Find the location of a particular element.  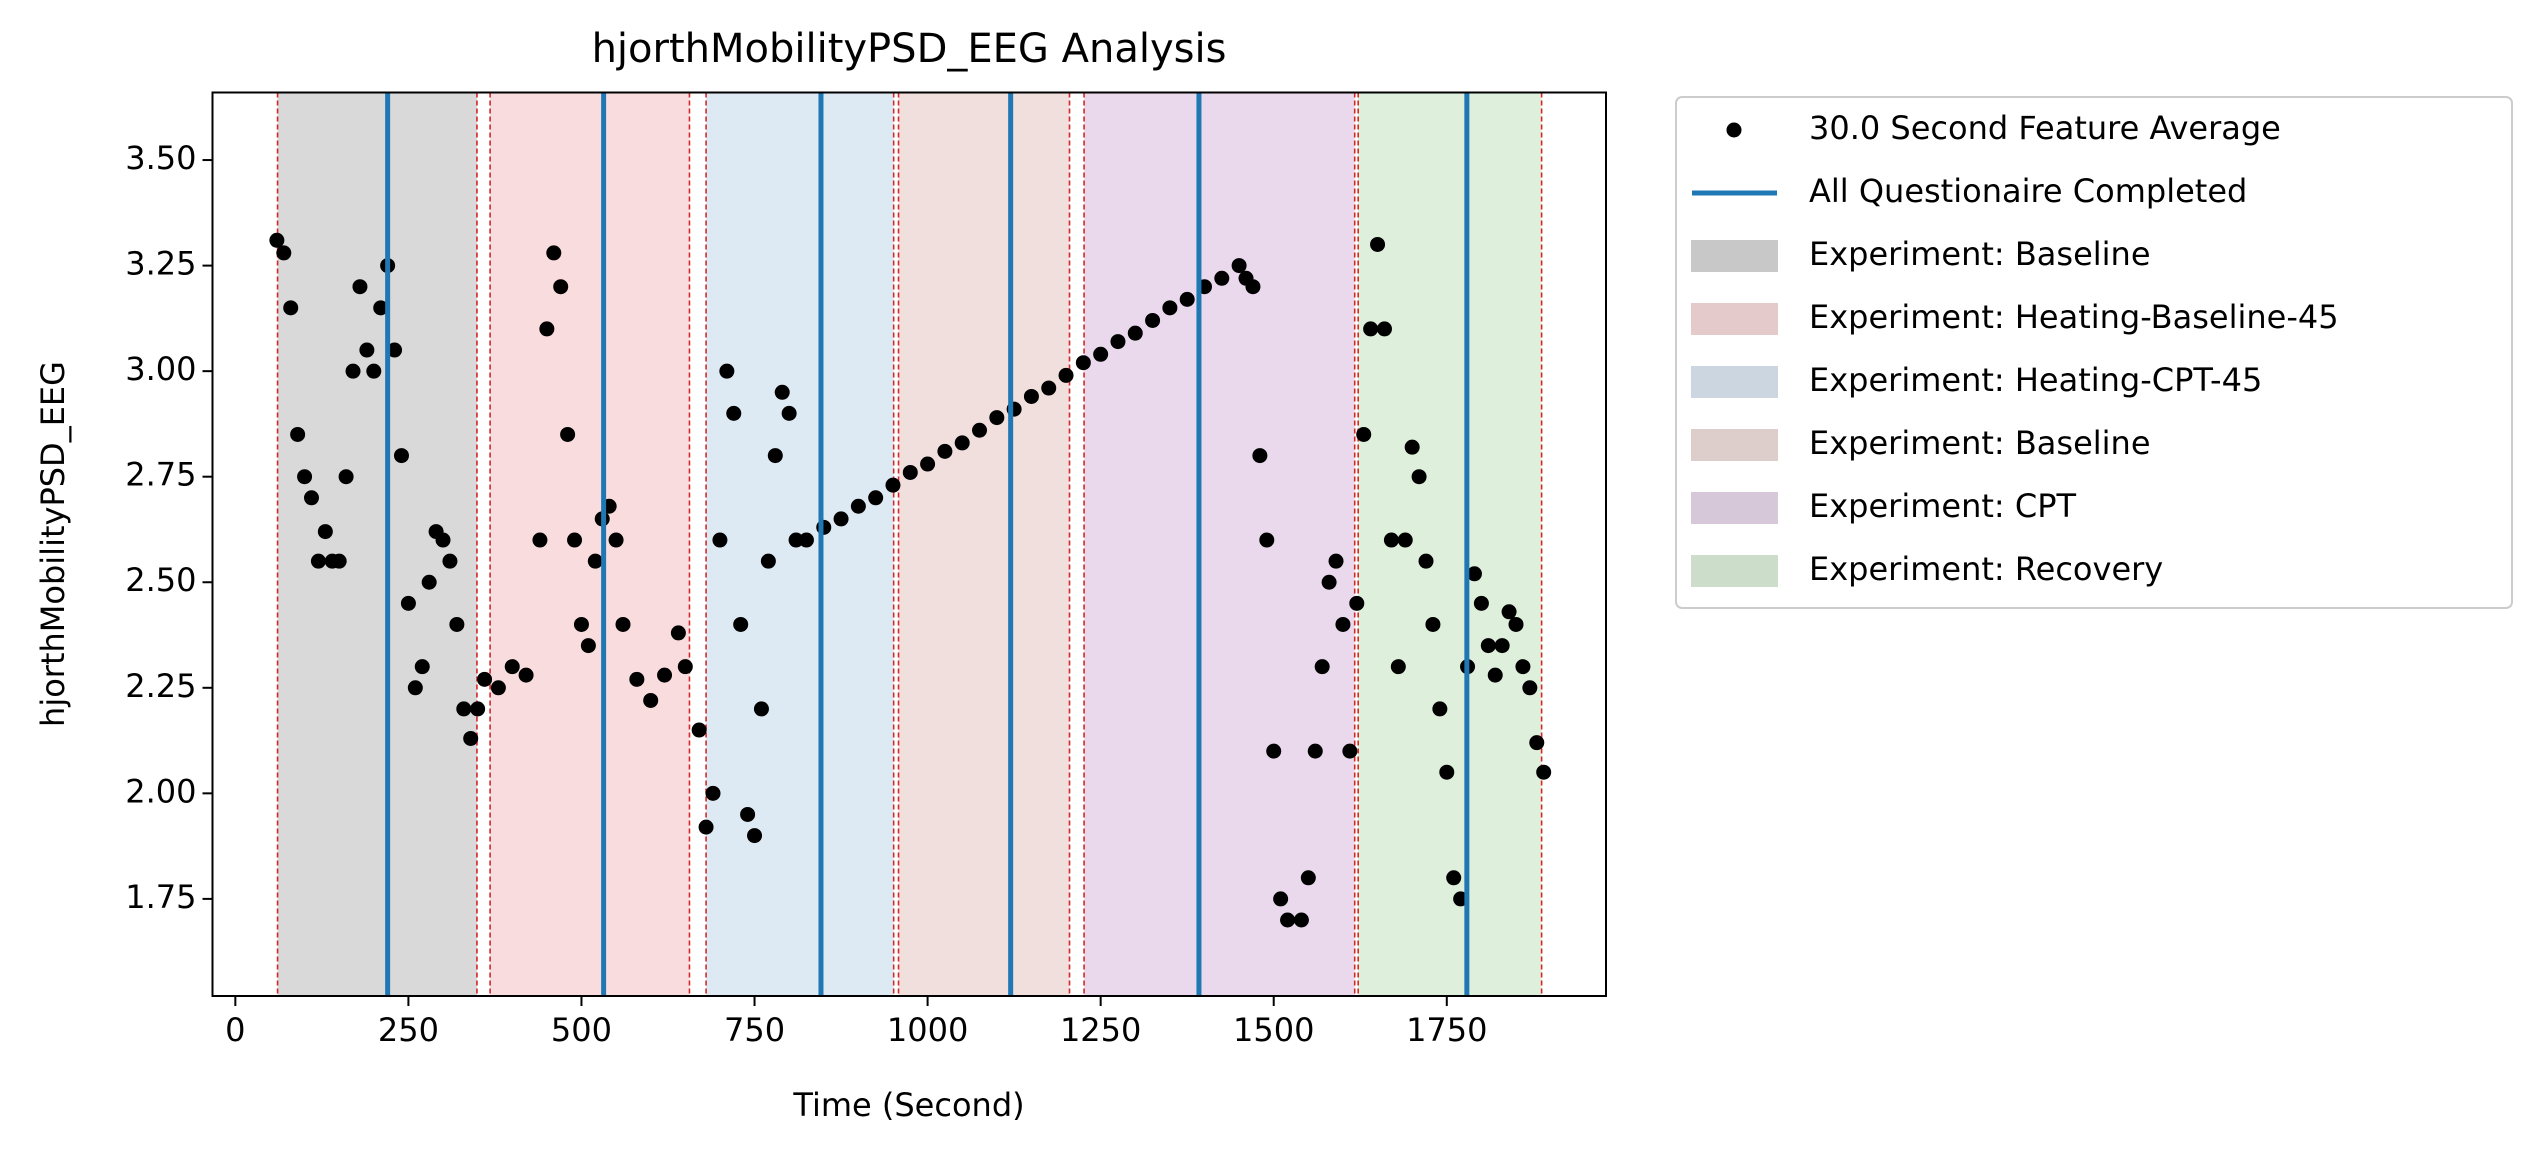

legend-box is located at coordinates (2094, 352).